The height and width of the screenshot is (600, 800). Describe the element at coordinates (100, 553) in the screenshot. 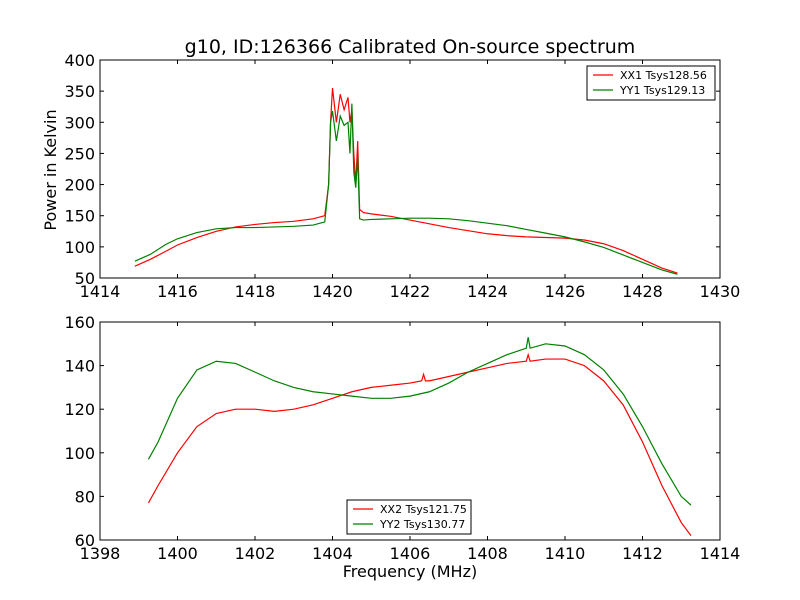

I see `bottom-x-tick-label: 1398` at that location.